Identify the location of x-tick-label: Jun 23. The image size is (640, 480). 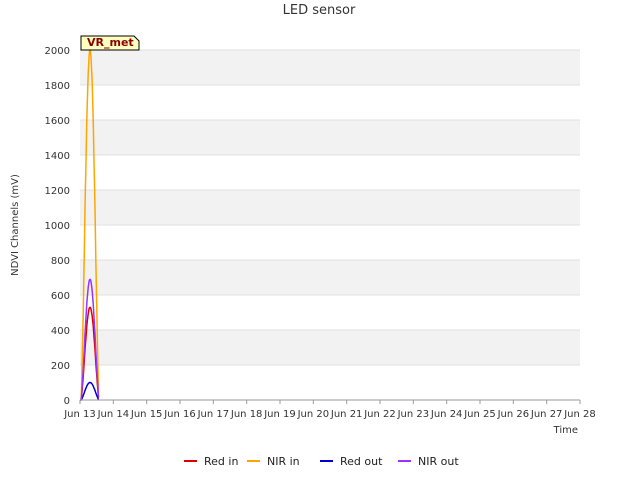
(413, 414).